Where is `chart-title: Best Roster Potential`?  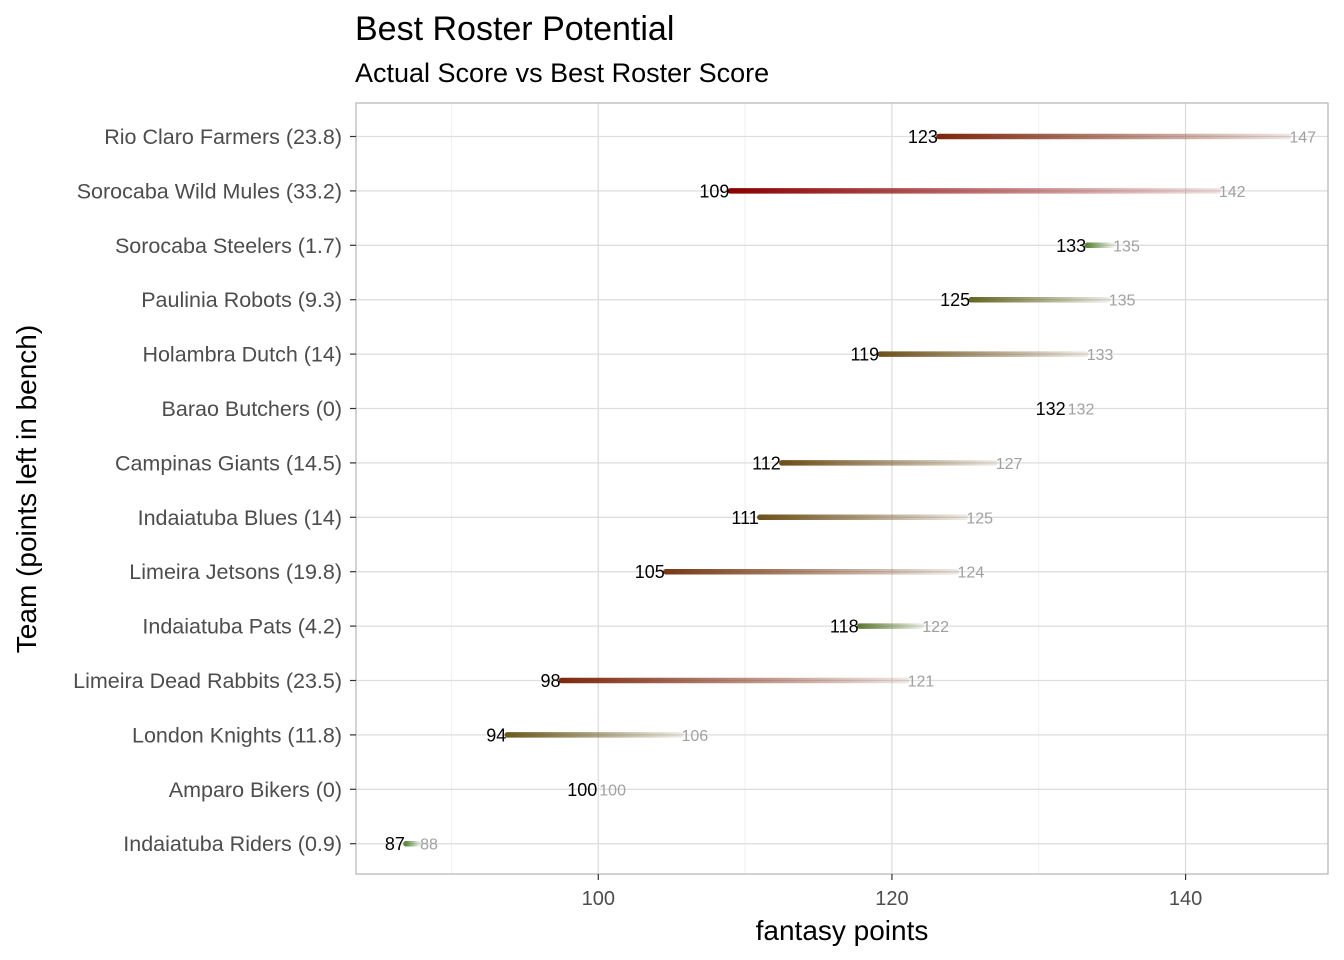
chart-title: Best Roster Potential is located at coordinates (514, 29).